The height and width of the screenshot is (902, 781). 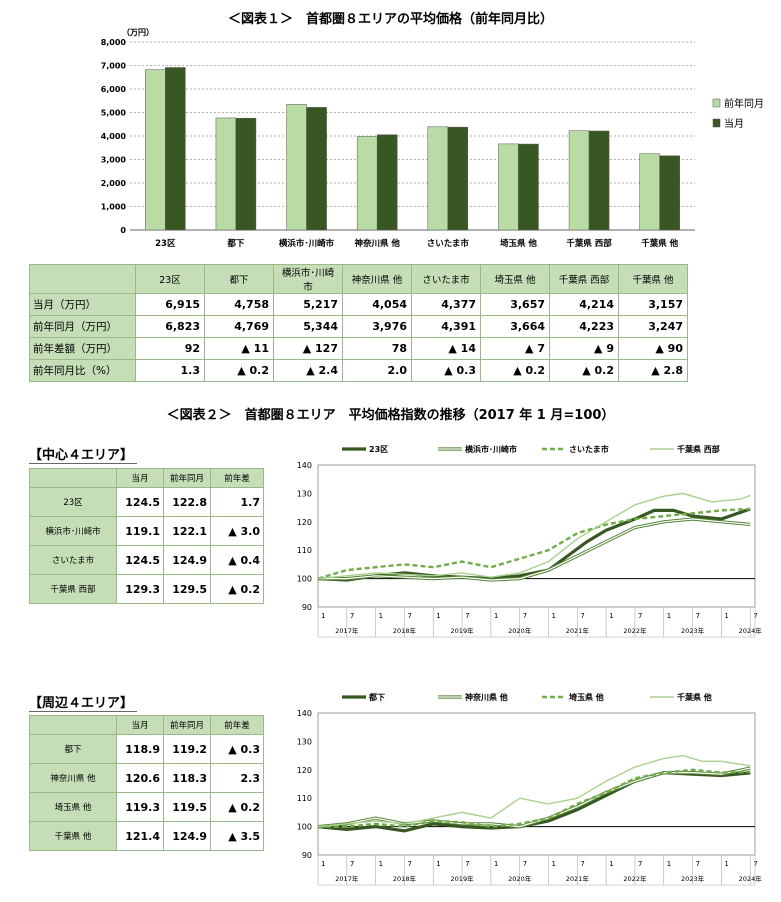 What do you see at coordinates (304, 770) in the screenshot?
I see `y-tick-label: 120` at bounding box center [304, 770].